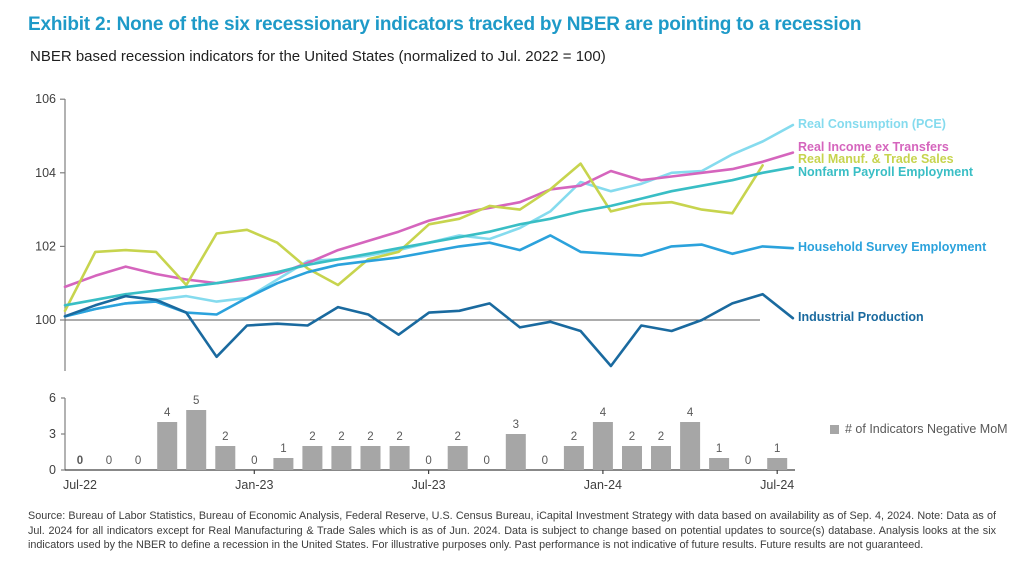 This screenshot has height=576, width=1024. Describe the element at coordinates (196, 401) in the screenshot. I see `bar-value-label: 5` at that location.